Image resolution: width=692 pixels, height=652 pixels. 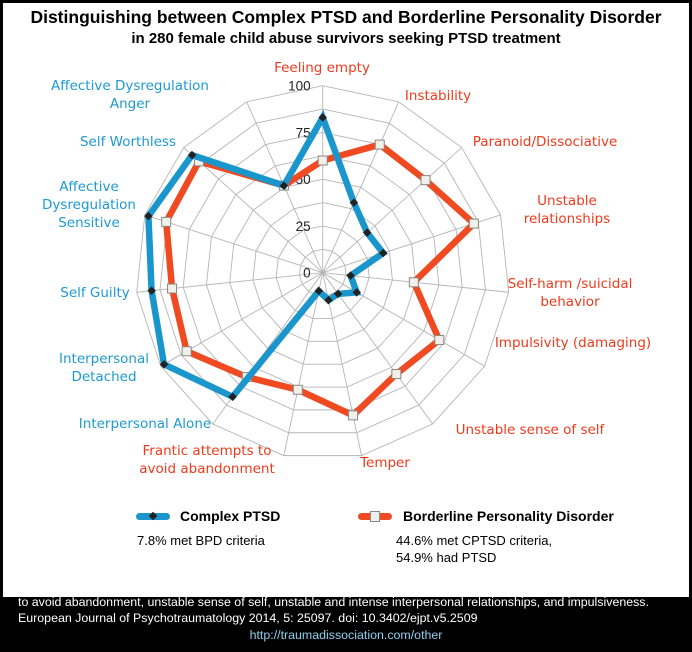 What do you see at coordinates (89, 187) in the screenshot?
I see `axis-label: Affective` at bounding box center [89, 187].